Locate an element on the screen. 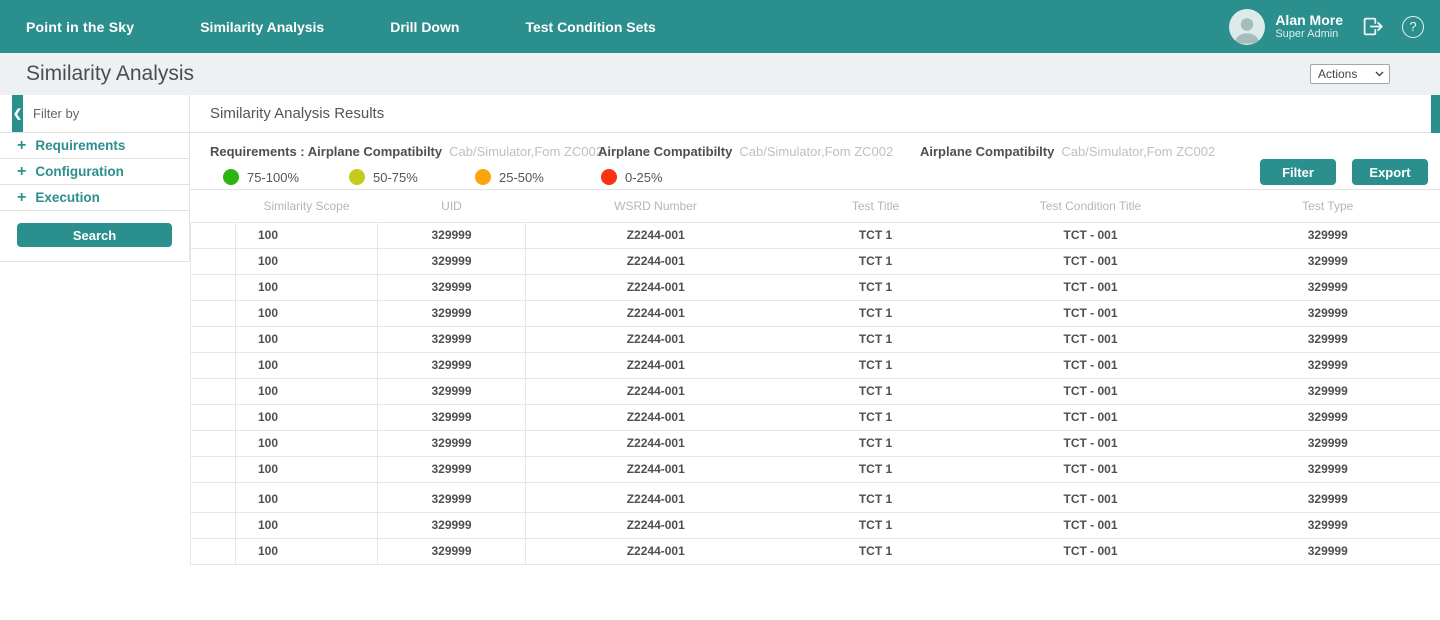 This screenshot has height=620, width=1440. scrollbar-thumb is located at coordinates (1435, 114).